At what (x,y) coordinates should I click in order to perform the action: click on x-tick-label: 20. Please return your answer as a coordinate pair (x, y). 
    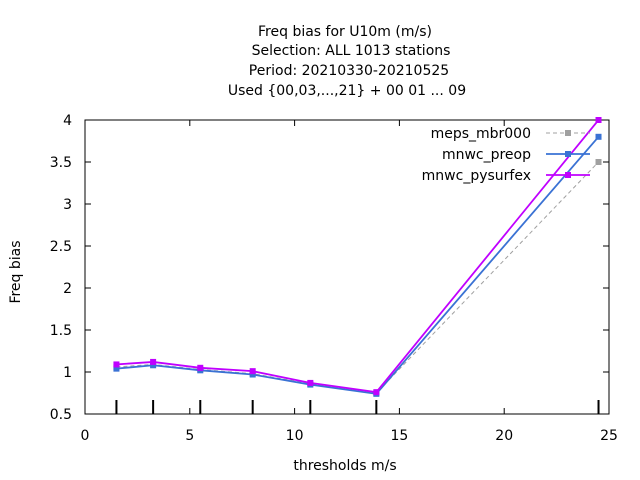
    Looking at the image, I should click on (504, 436).